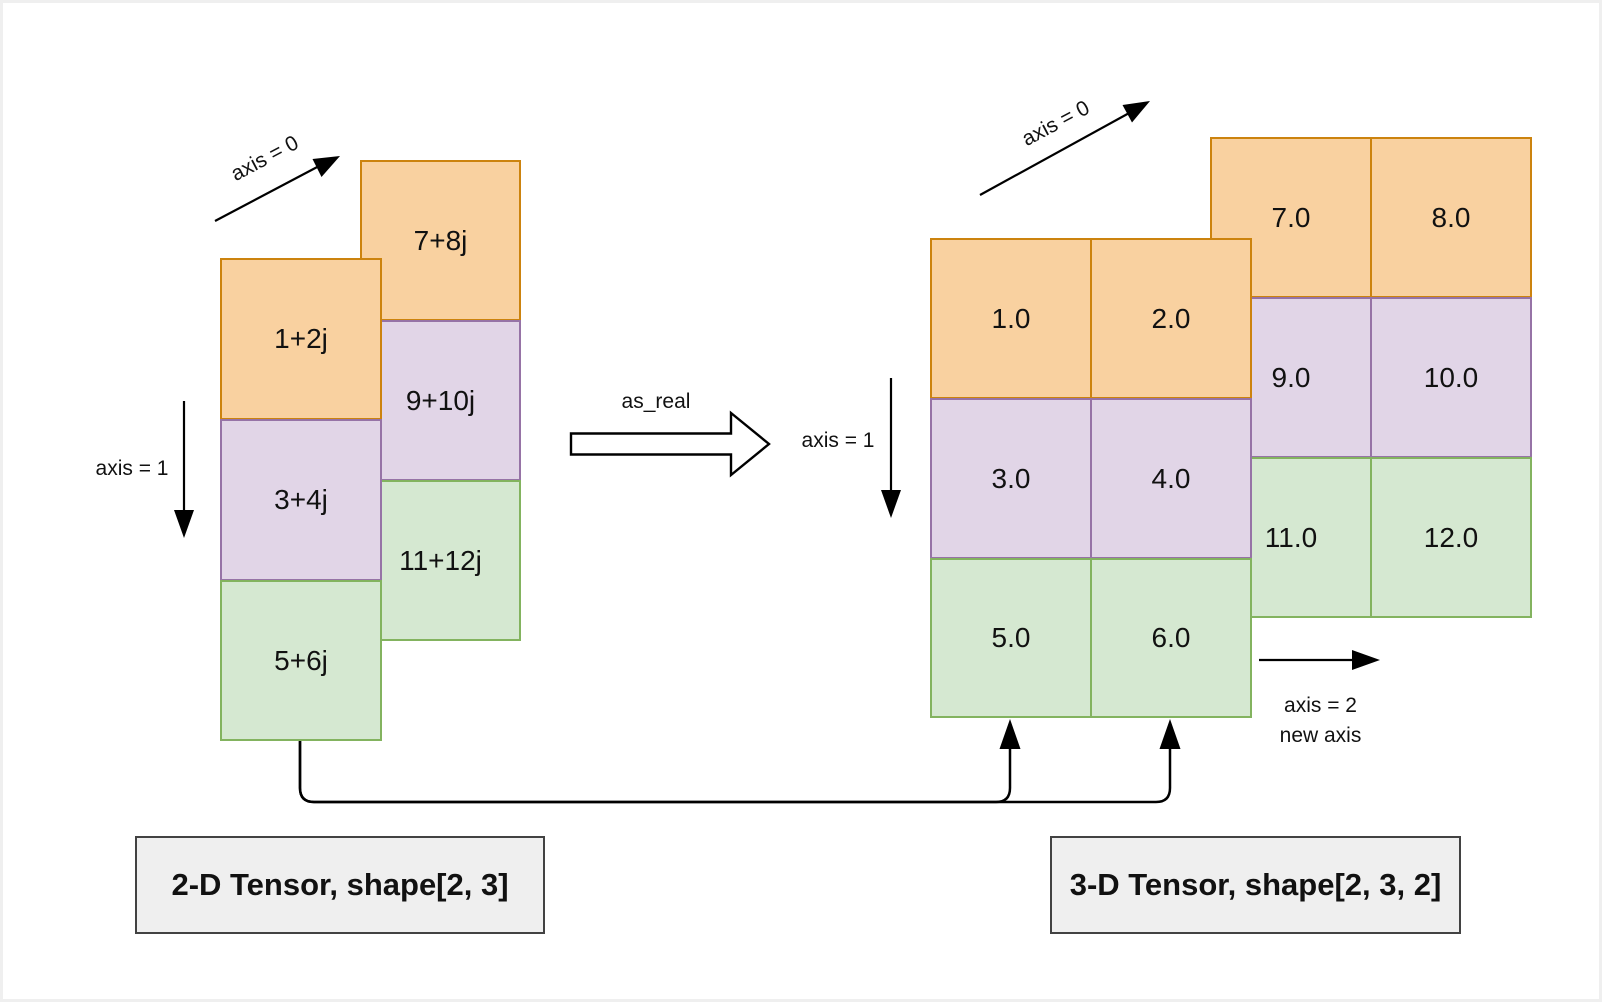 This screenshot has width=1602, height=1002. I want to click on cell-6.0: 6.0, so click(1171, 638).